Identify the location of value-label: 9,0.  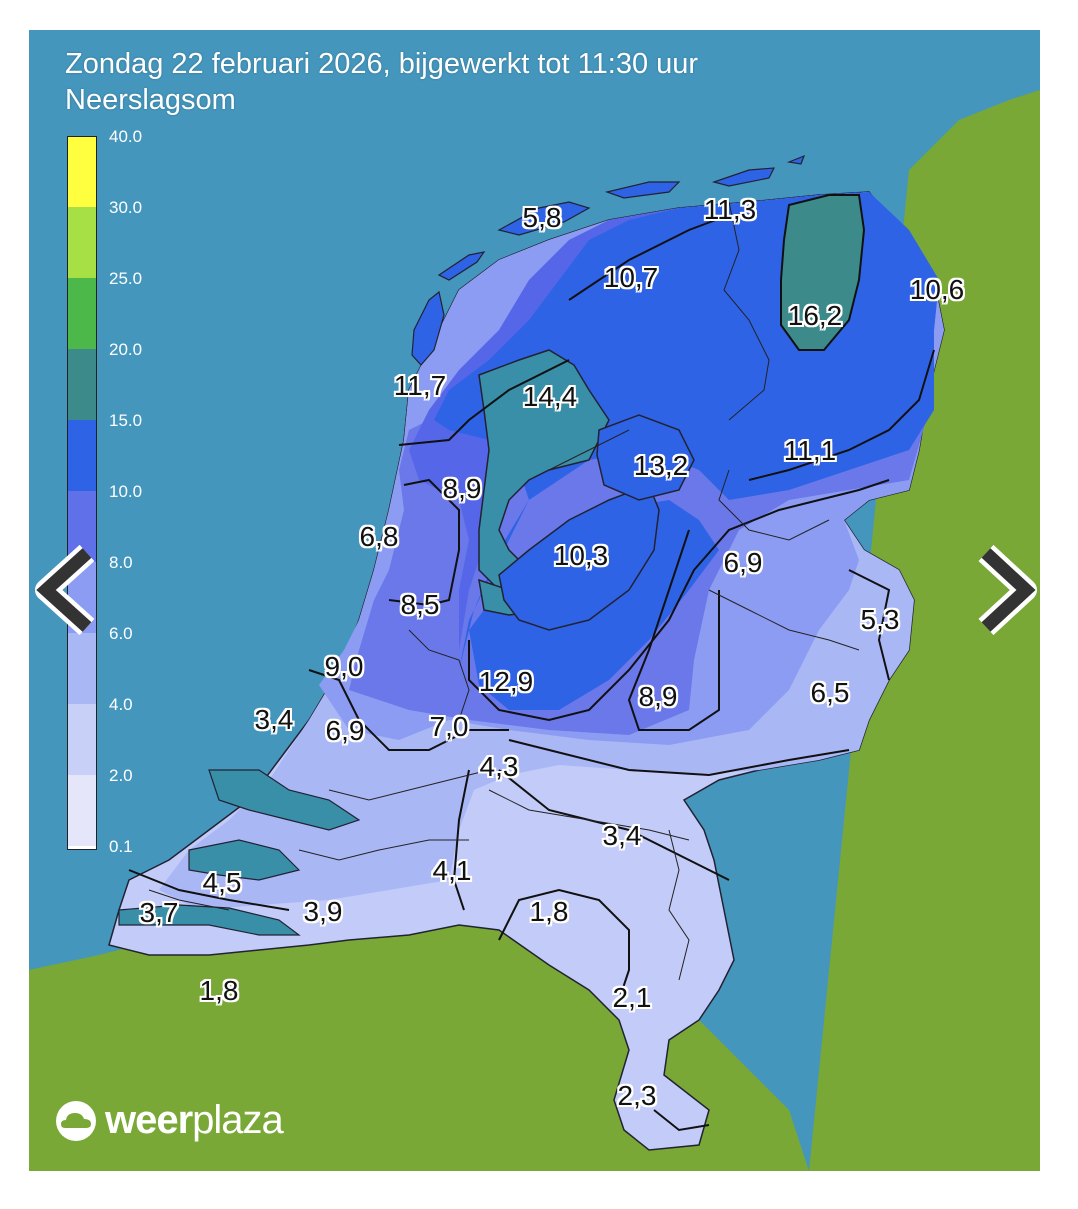
(344, 666).